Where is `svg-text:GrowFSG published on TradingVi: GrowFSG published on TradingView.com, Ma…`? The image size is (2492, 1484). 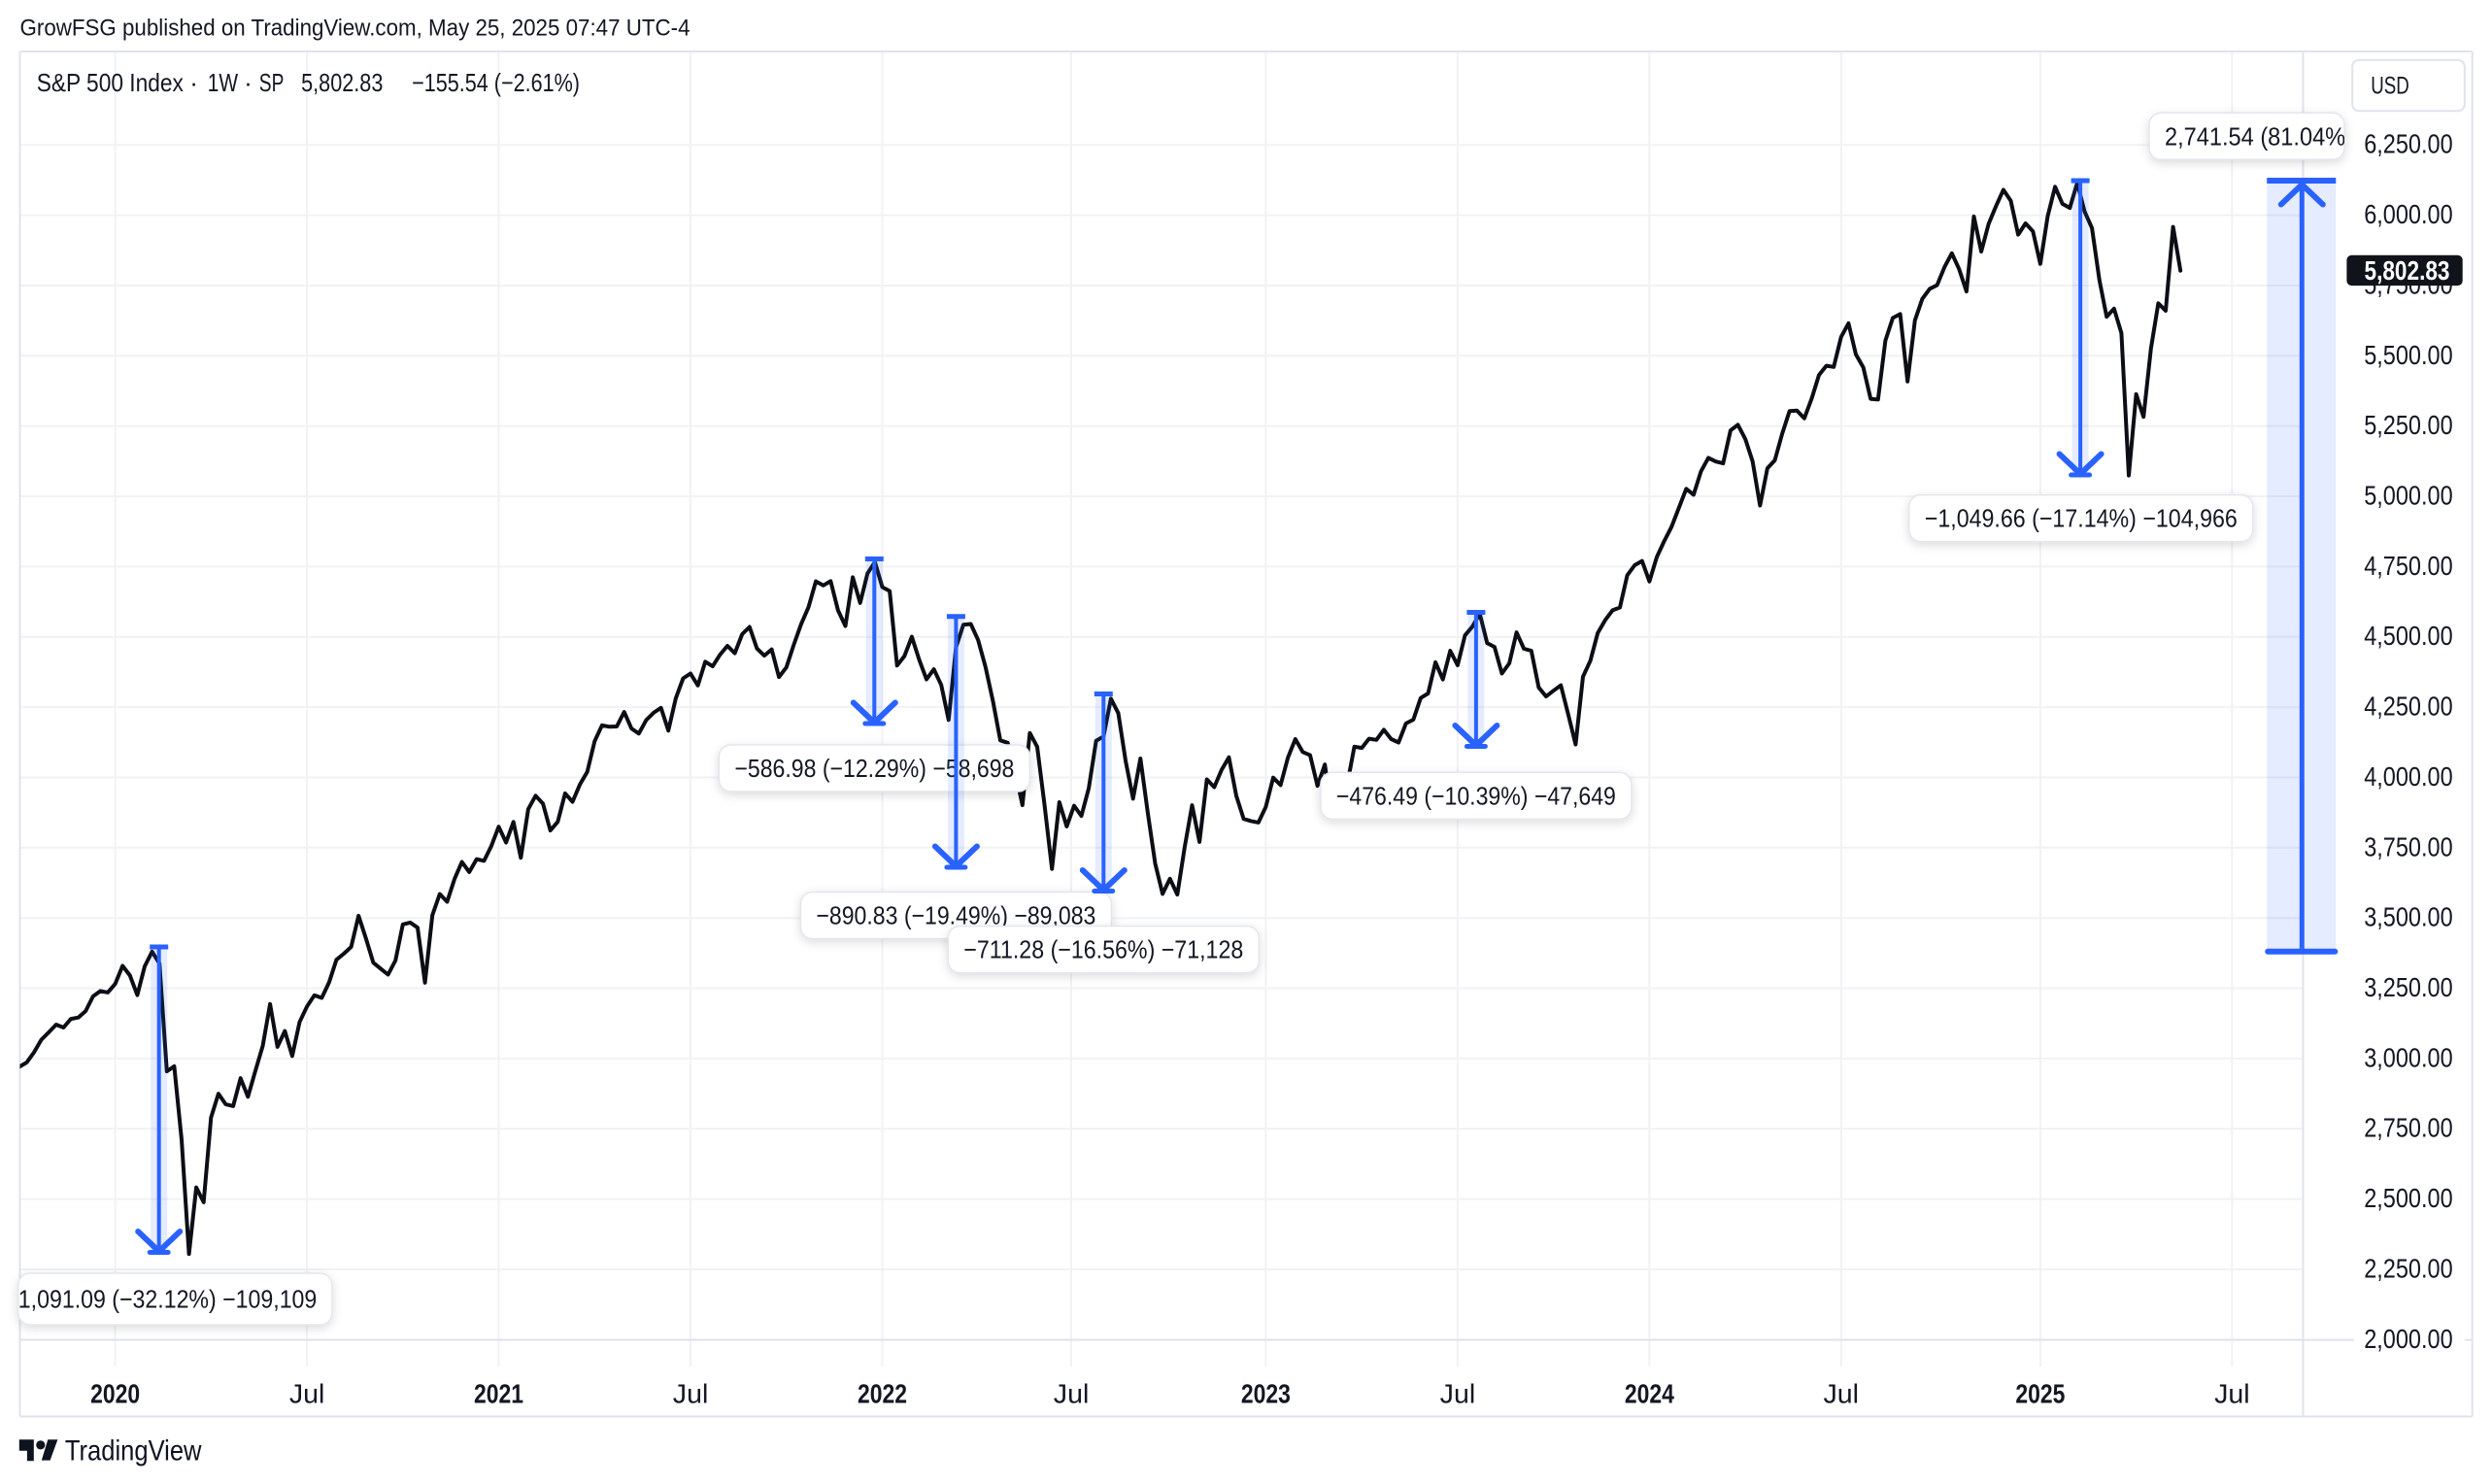 svg-text:GrowFSG published on TradingVi: GrowFSG published on TradingView.com, Ma… is located at coordinates (355, 28).